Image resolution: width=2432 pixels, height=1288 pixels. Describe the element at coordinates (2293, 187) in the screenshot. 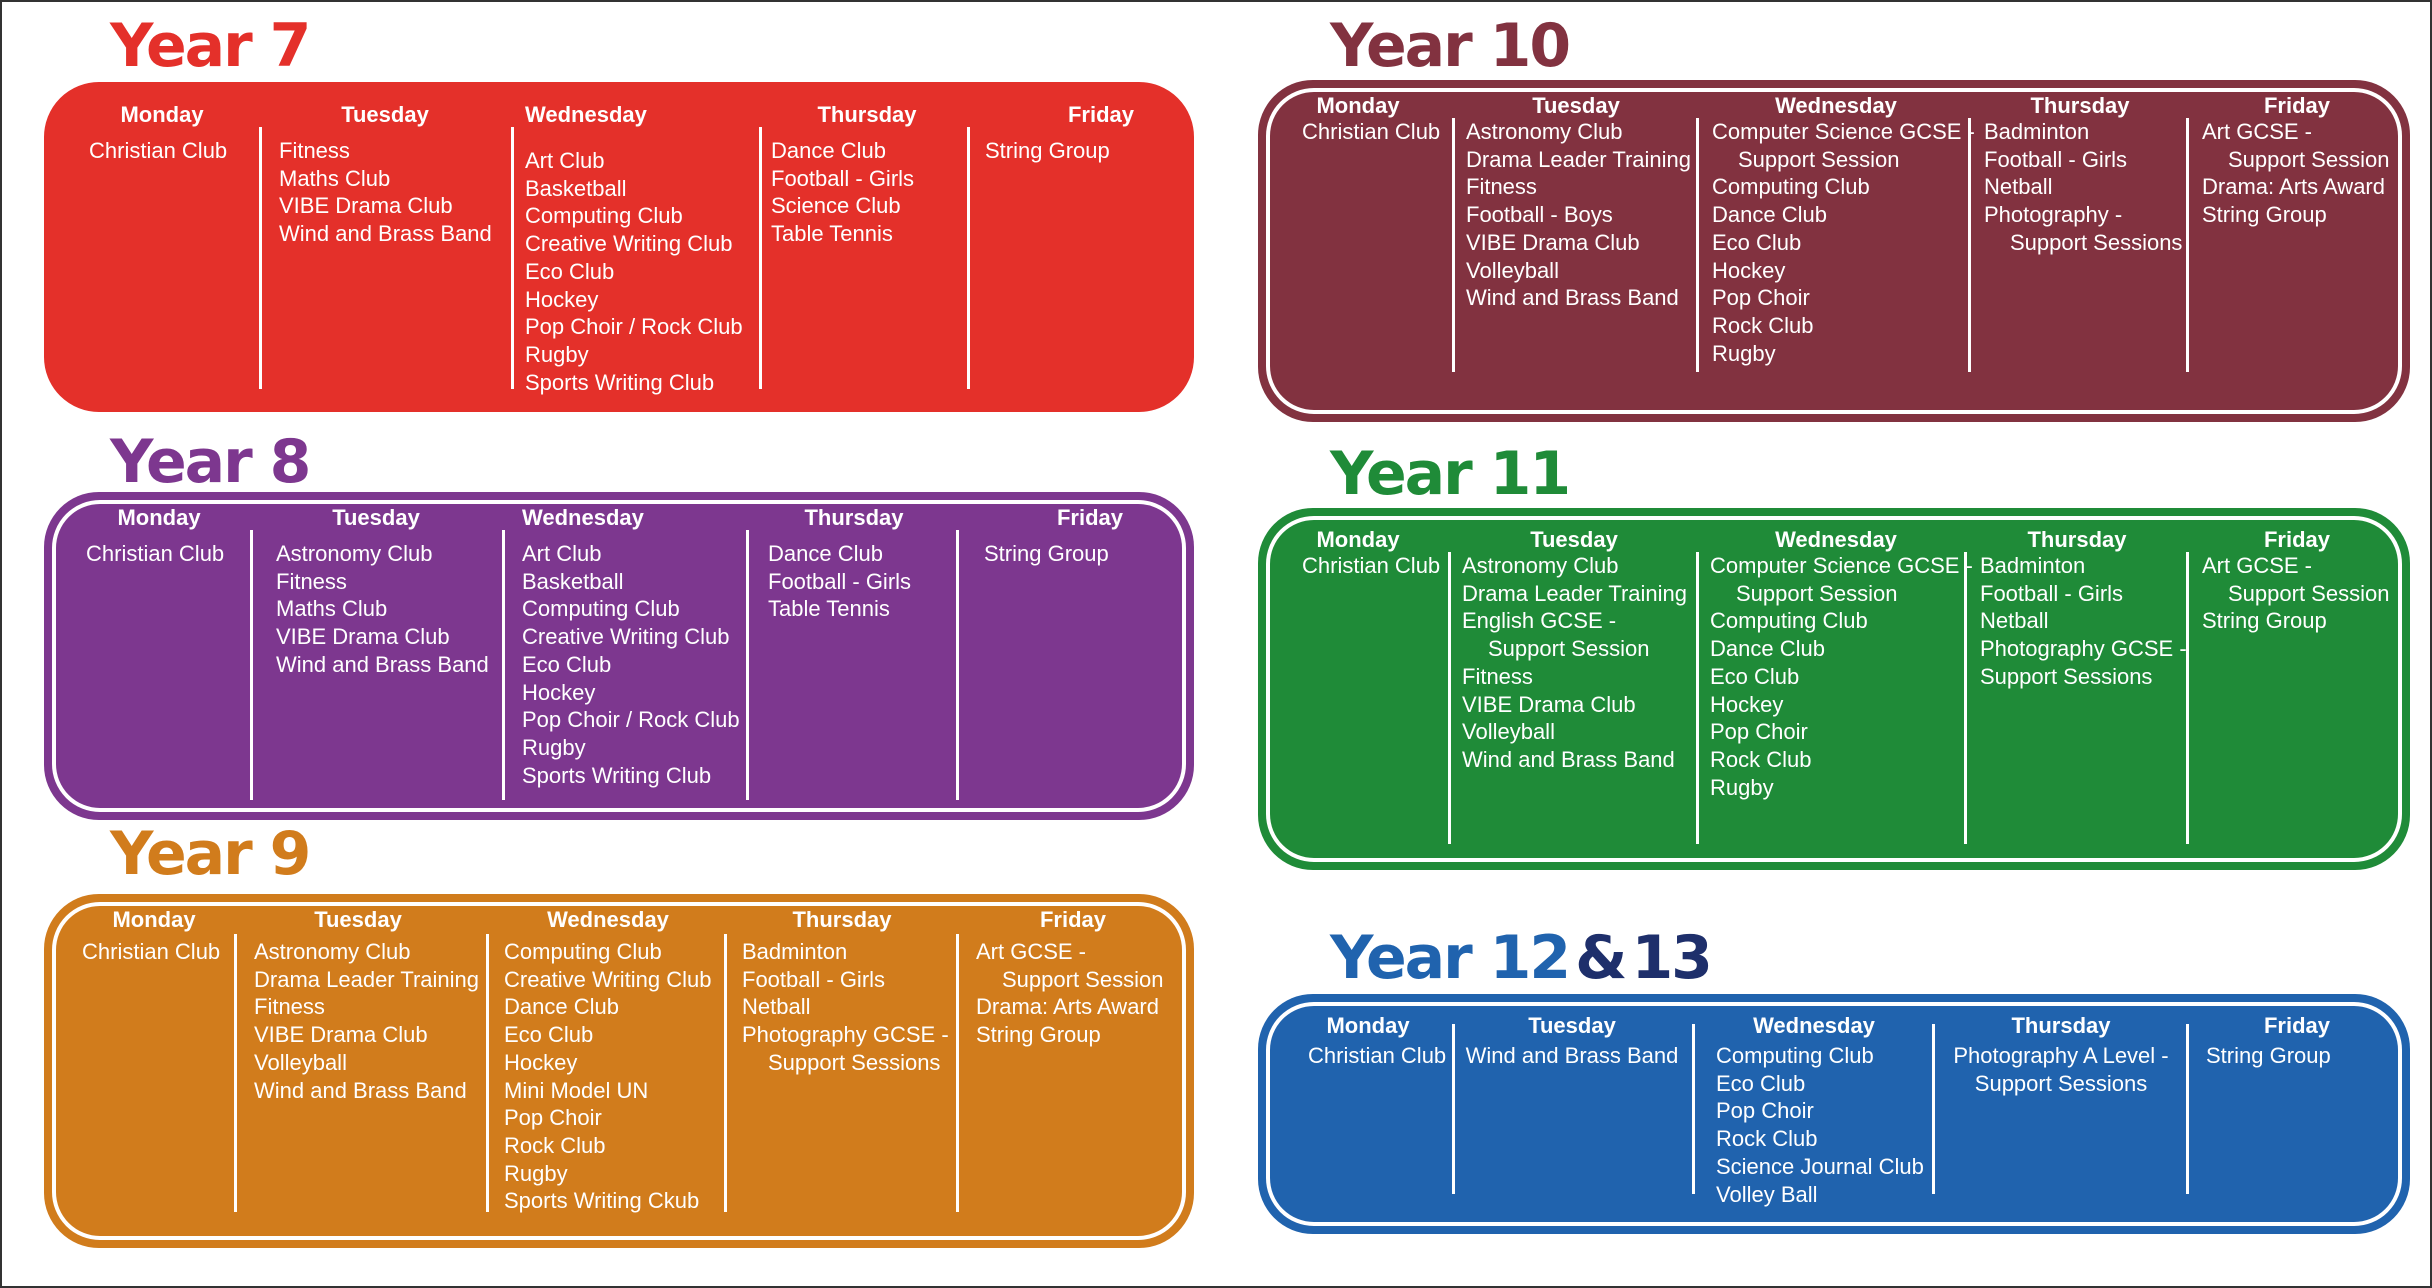

I see `club-item: Drama: Arts Award` at that location.